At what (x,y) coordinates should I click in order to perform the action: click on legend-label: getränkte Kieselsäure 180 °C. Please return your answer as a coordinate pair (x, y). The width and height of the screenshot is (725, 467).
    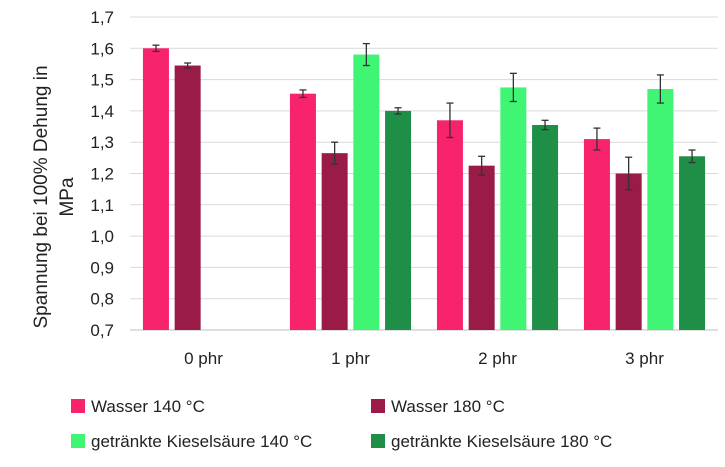
    Looking at the image, I should click on (501, 441).